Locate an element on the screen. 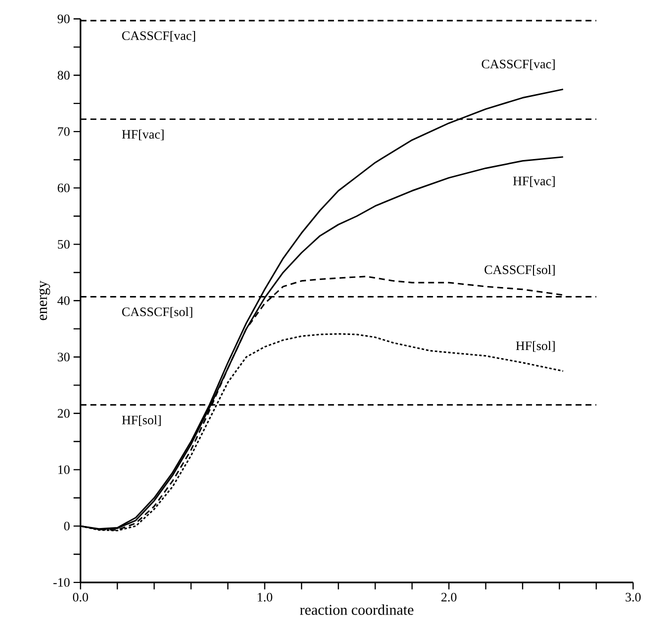 This screenshot has width=649, height=631. x-tick-label: 3.0 is located at coordinates (633, 597).